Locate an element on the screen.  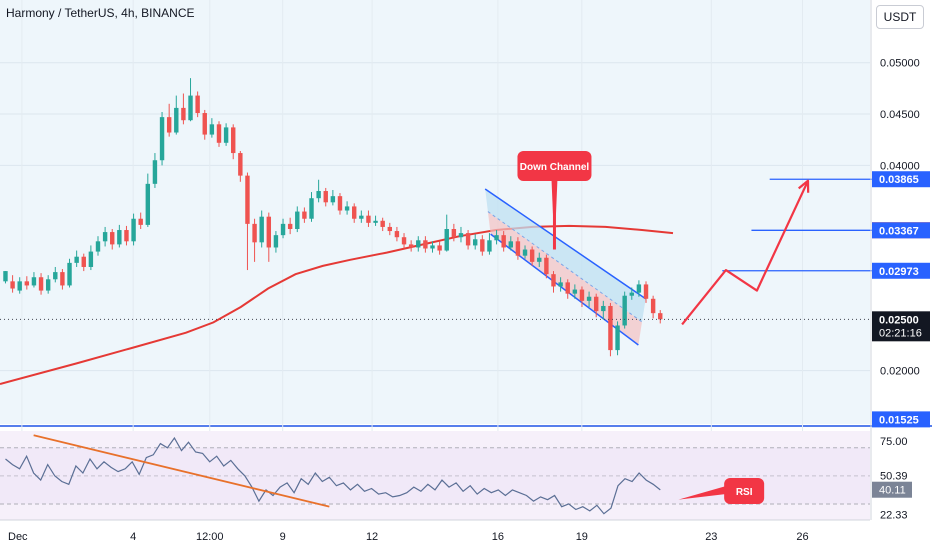
y-tick-label: 0.02000 is located at coordinates (900, 372).